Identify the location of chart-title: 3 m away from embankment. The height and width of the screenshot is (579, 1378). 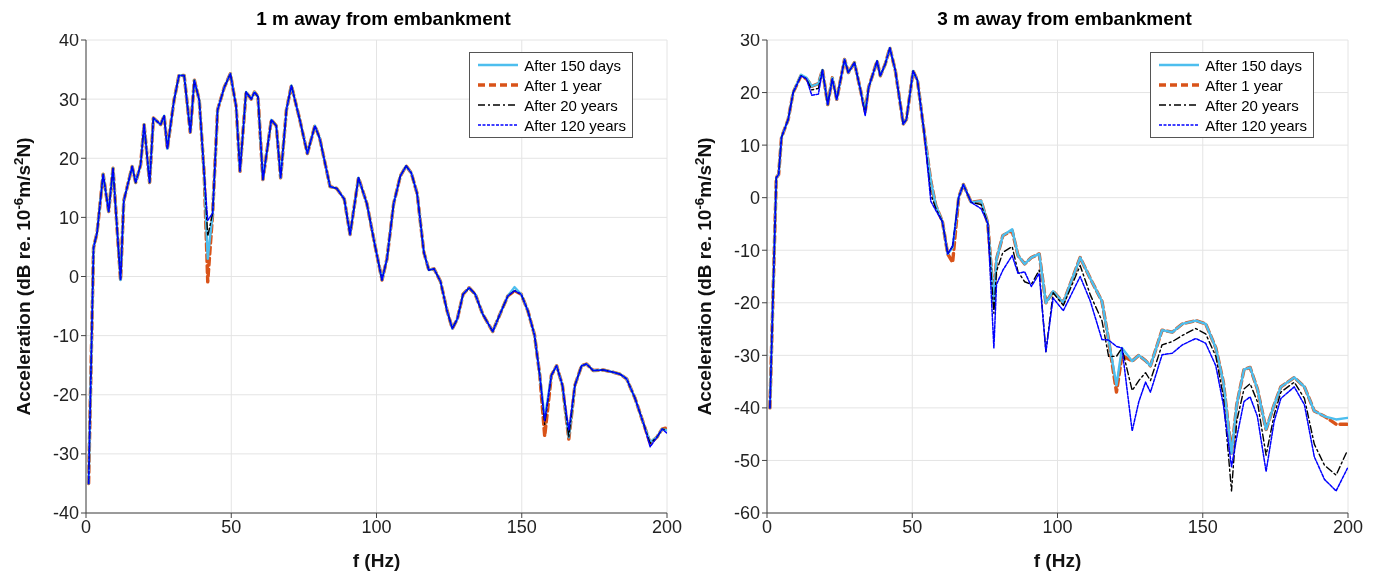
(1064, 18).